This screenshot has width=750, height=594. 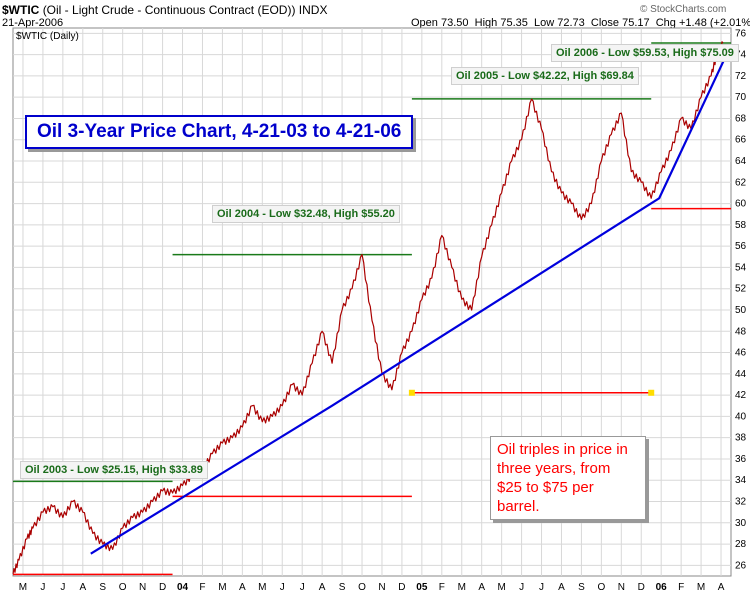 What do you see at coordinates (454, 23) in the screenshot?
I see `open-value: 73.50` at bounding box center [454, 23].